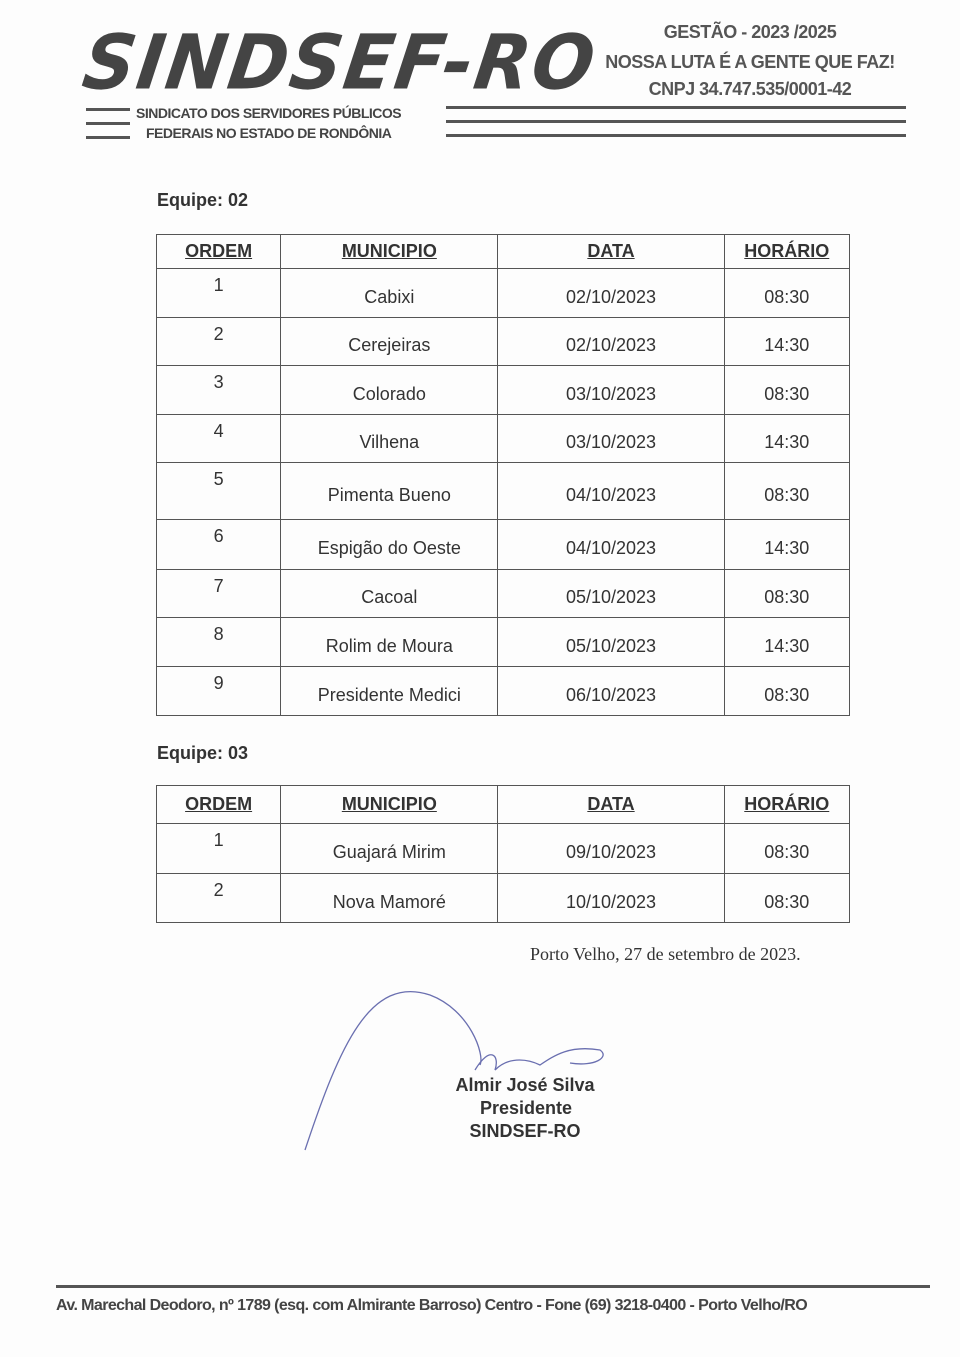  I want to click on data-cell: 10/10/2023, so click(611, 898).